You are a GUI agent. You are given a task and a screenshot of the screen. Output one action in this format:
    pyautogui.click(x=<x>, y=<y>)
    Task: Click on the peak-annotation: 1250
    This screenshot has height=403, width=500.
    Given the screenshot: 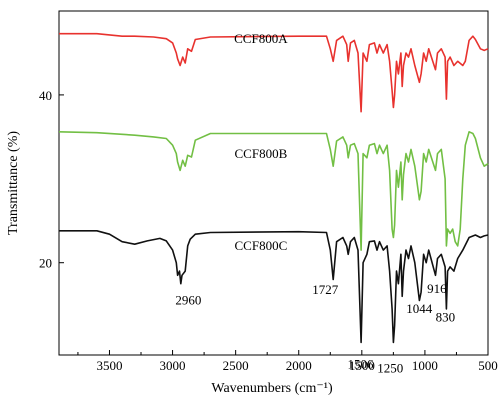 What is the action you would take?
    pyautogui.click(x=390, y=368)
    